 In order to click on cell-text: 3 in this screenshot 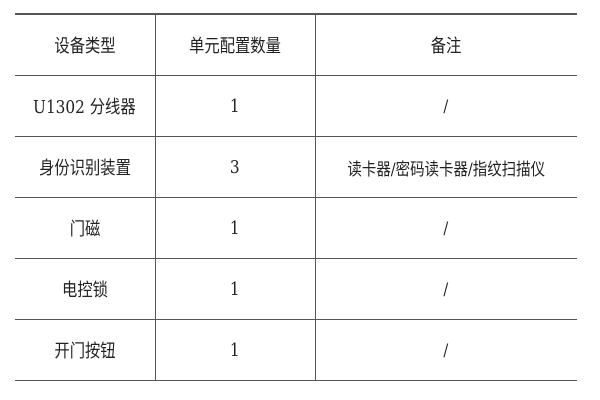, I will do `click(235, 167)`.